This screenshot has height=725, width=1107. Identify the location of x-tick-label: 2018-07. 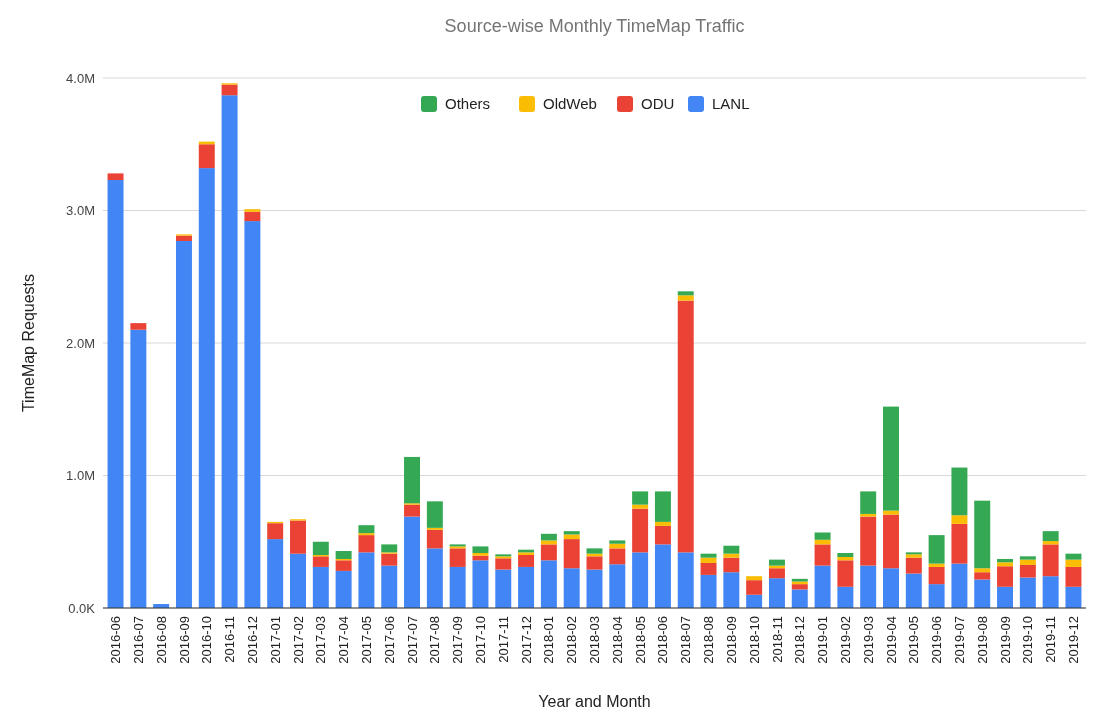
(686, 640).